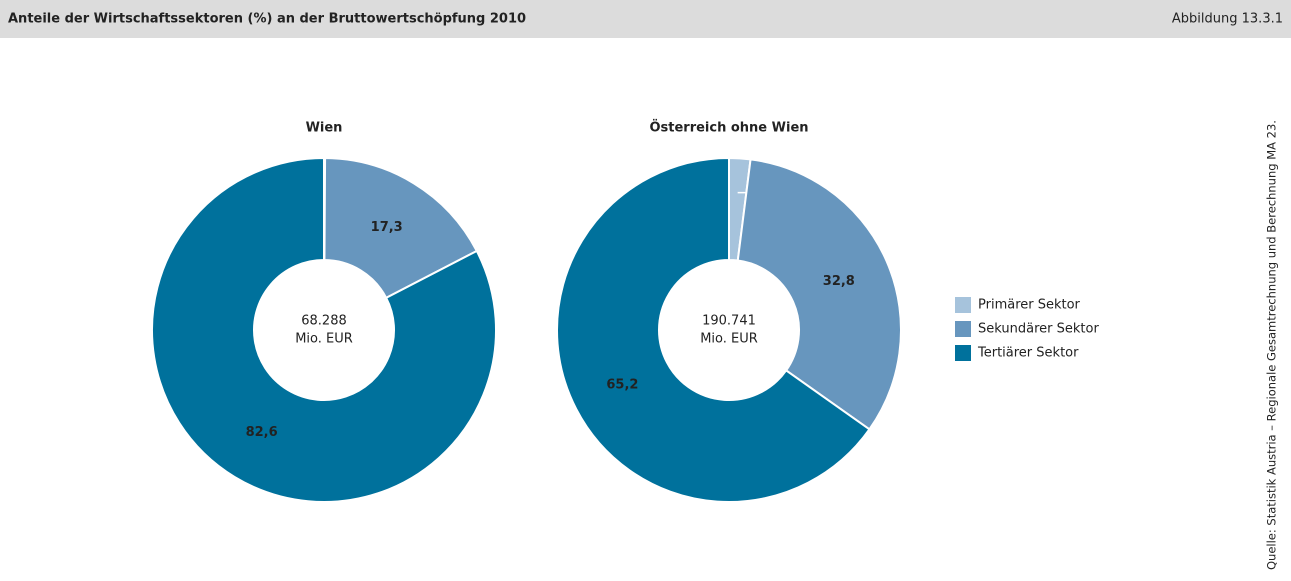  Describe the element at coordinates (839, 281) in the screenshot. I see `value-label: 32,8` at that location.